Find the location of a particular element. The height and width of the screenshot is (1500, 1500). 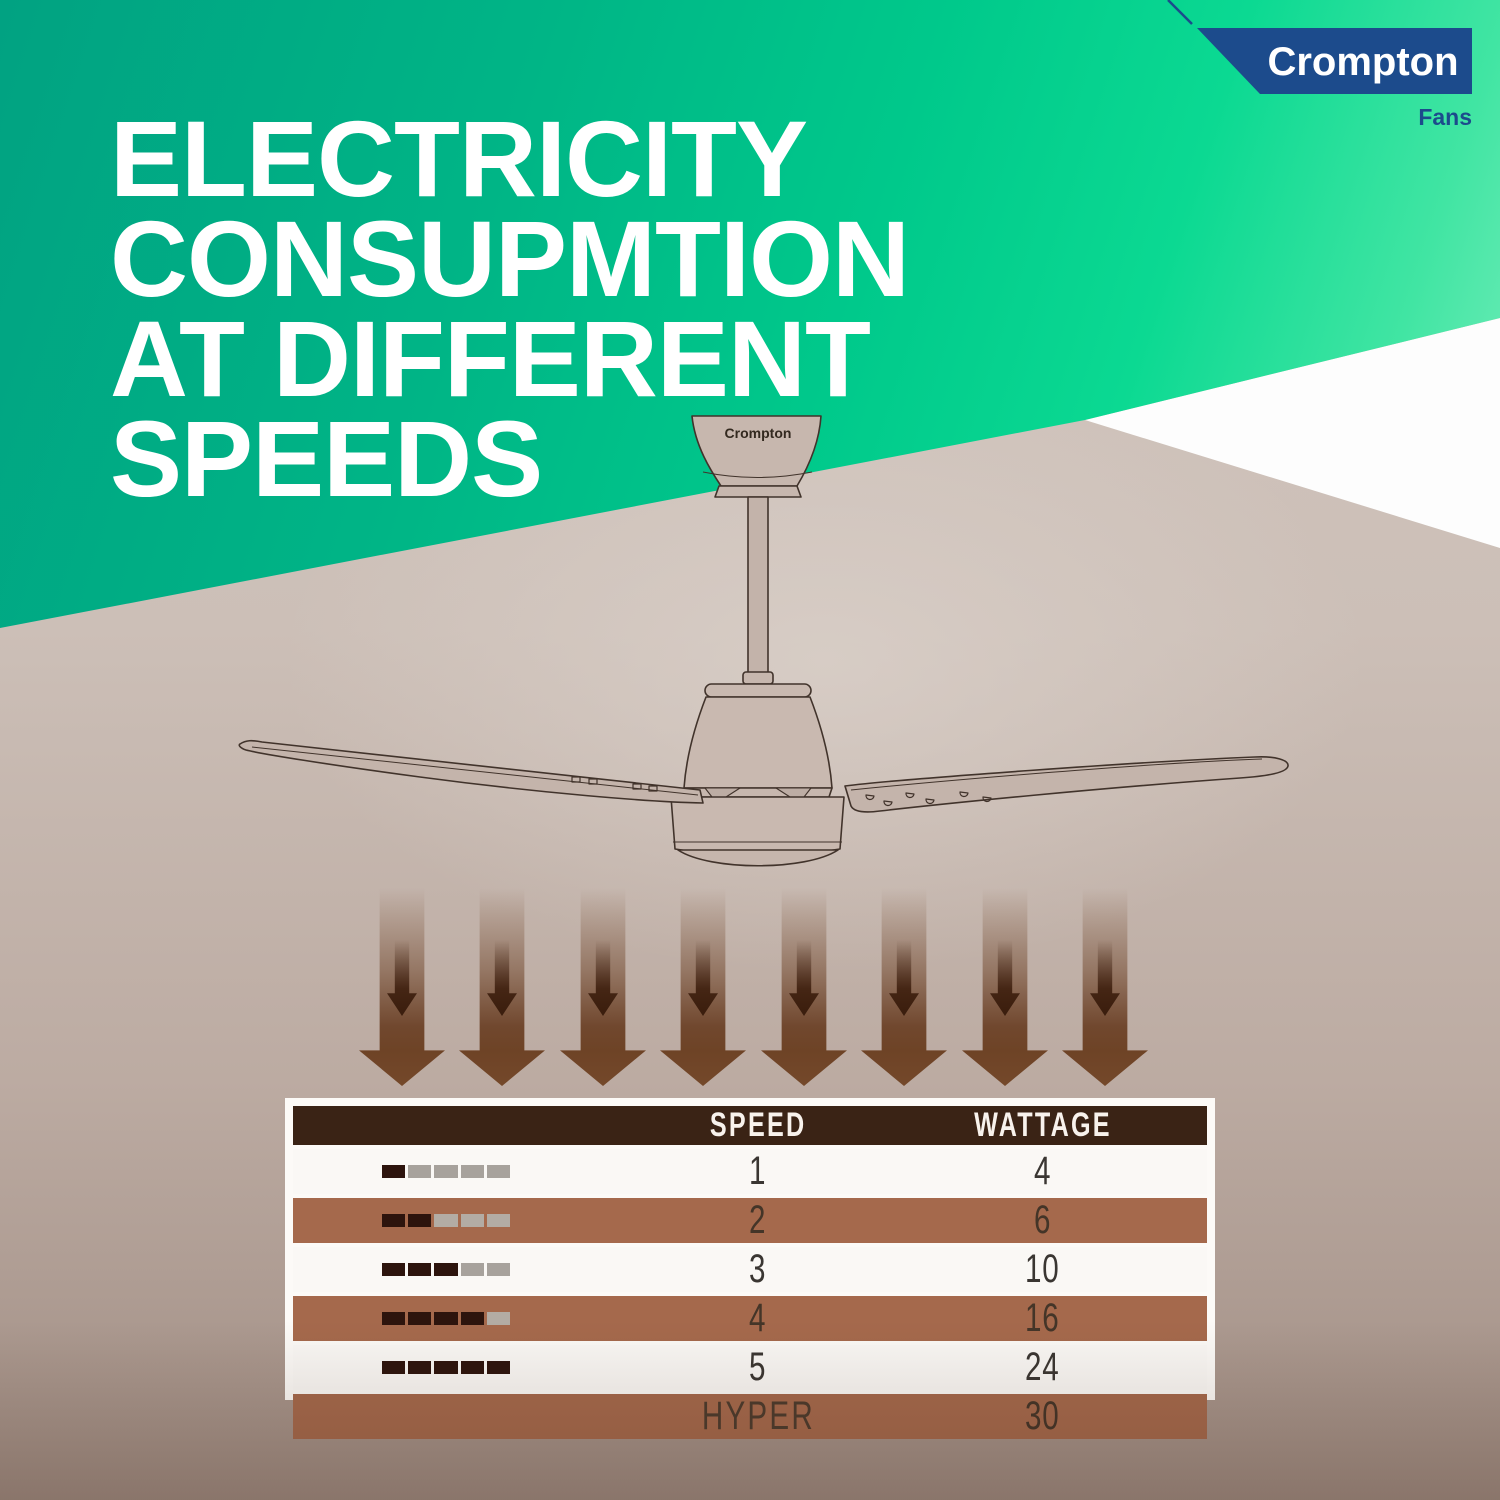

speed-cell: HYPER is located at coordinates (758, 1416).